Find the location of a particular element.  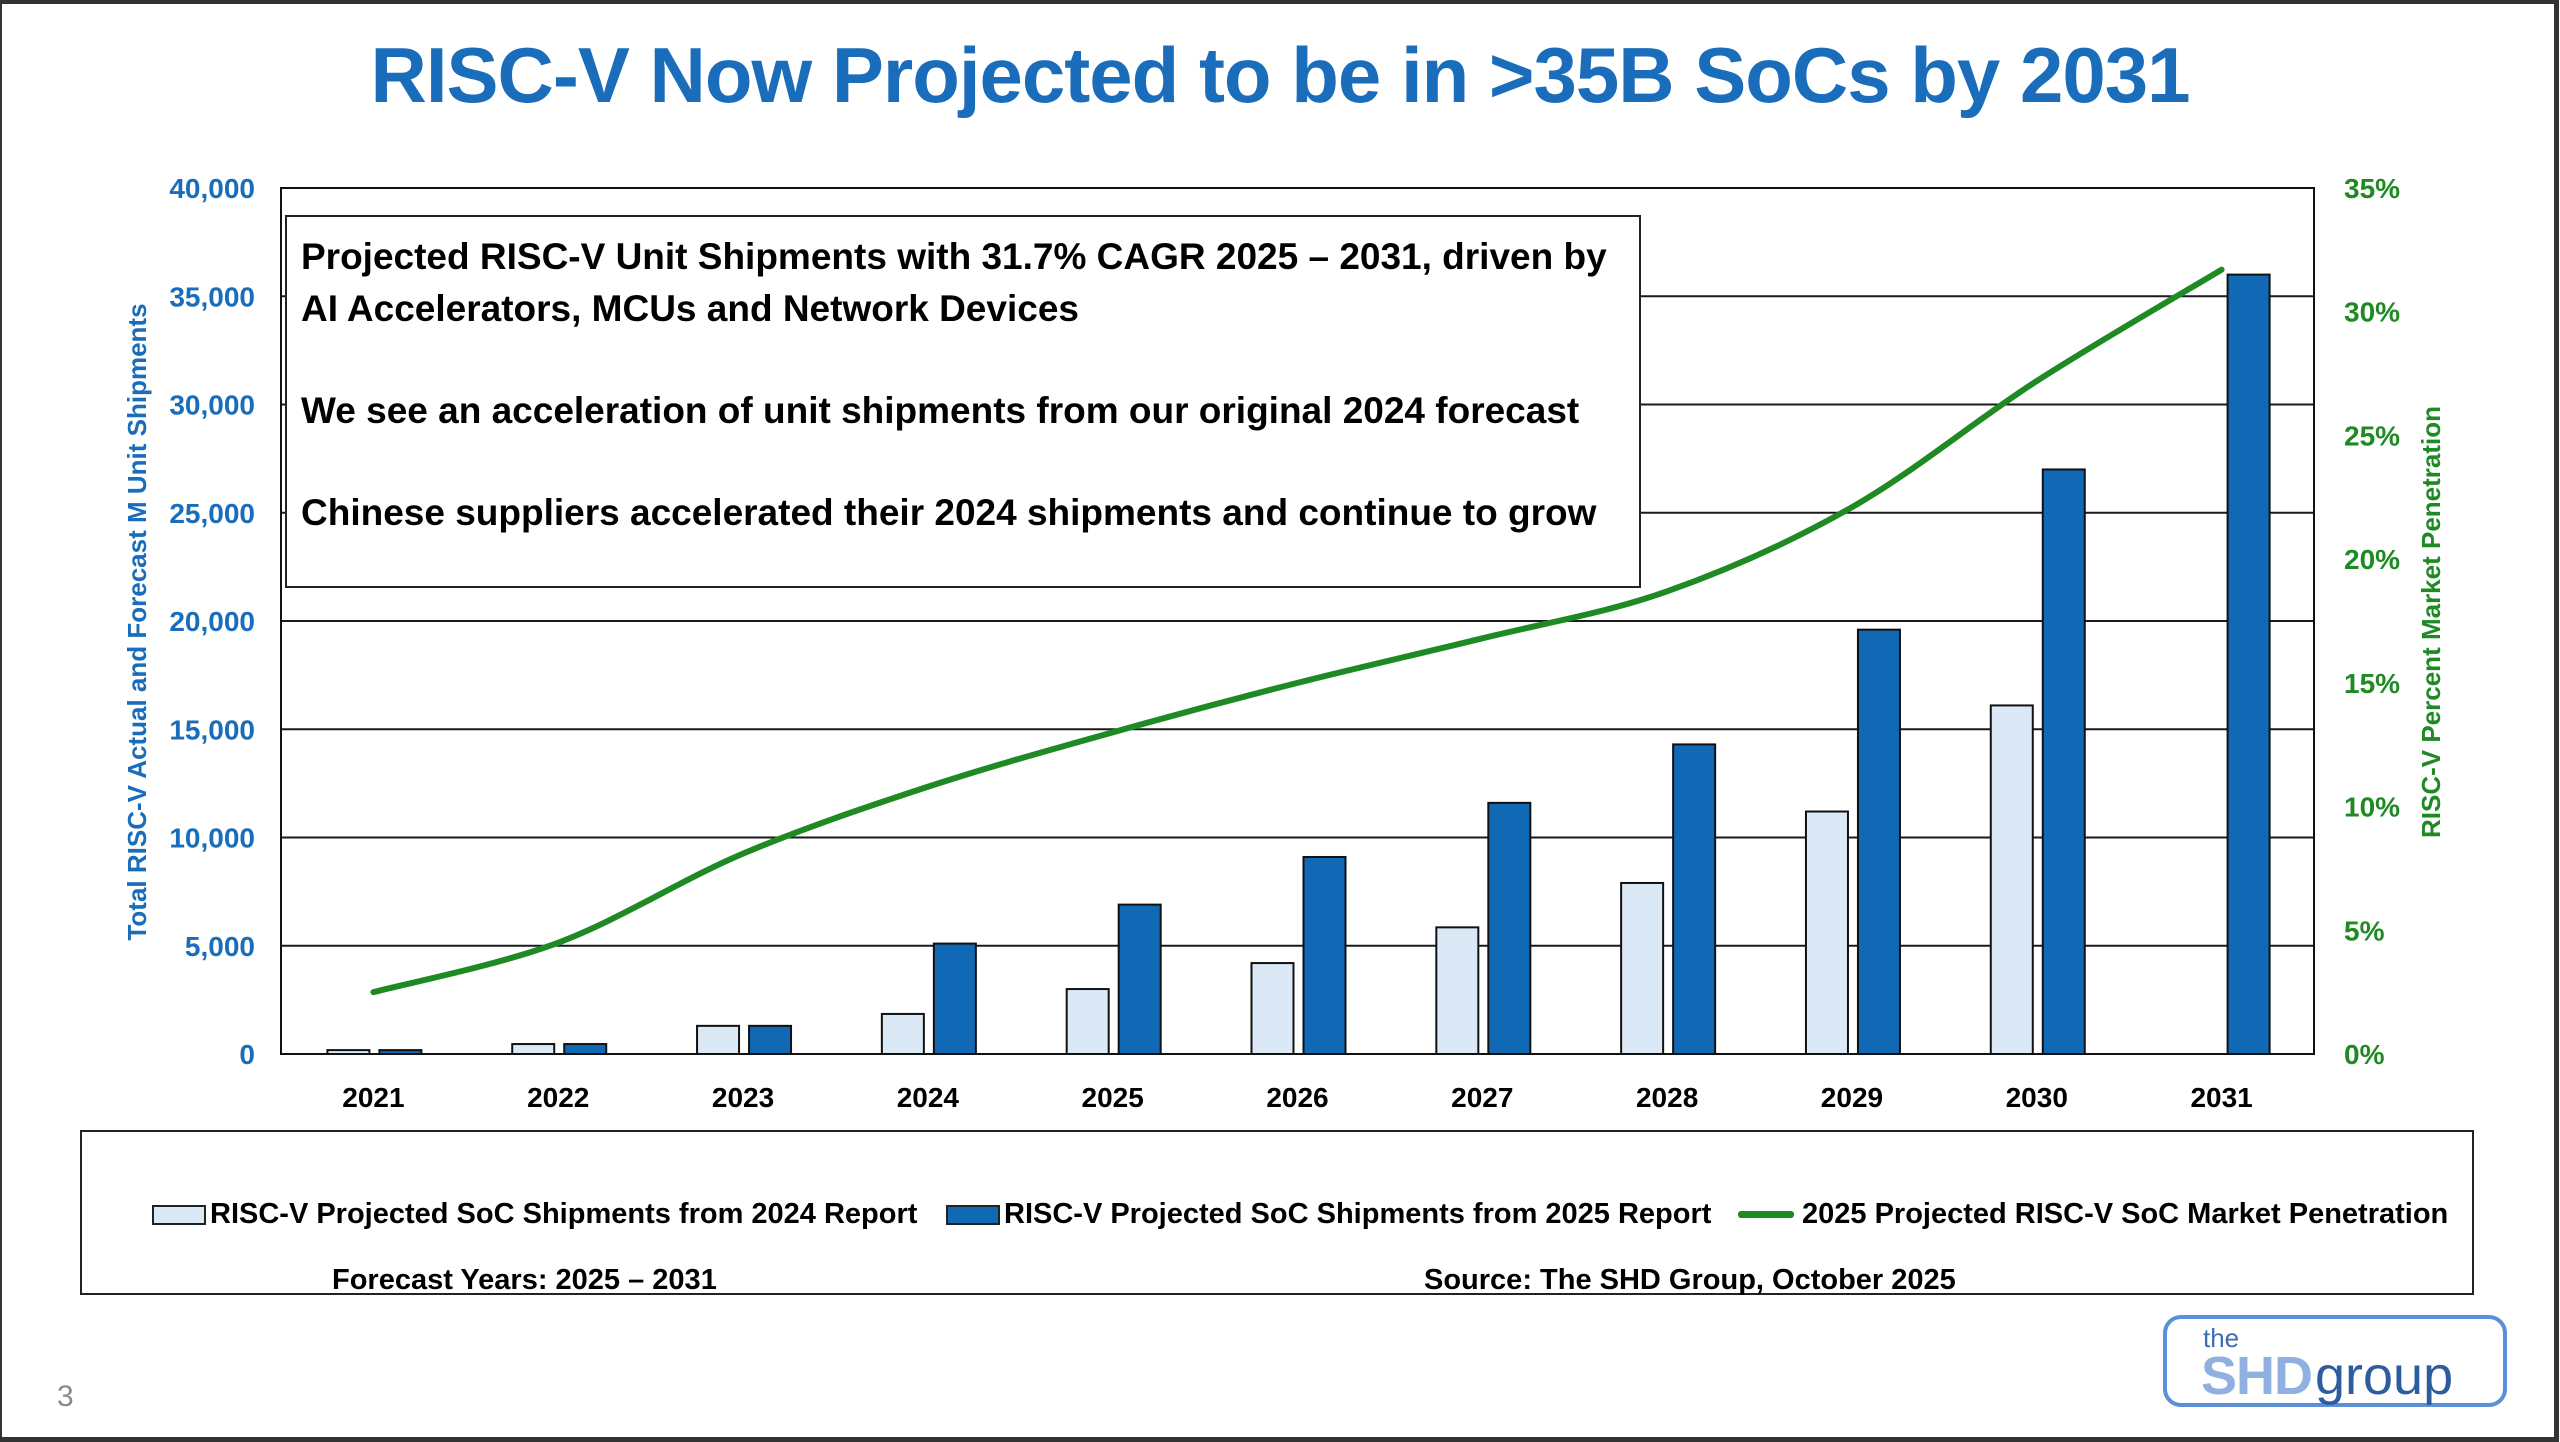

left-axis-tick-label: 40,000 is located at coordinates (212, 188).